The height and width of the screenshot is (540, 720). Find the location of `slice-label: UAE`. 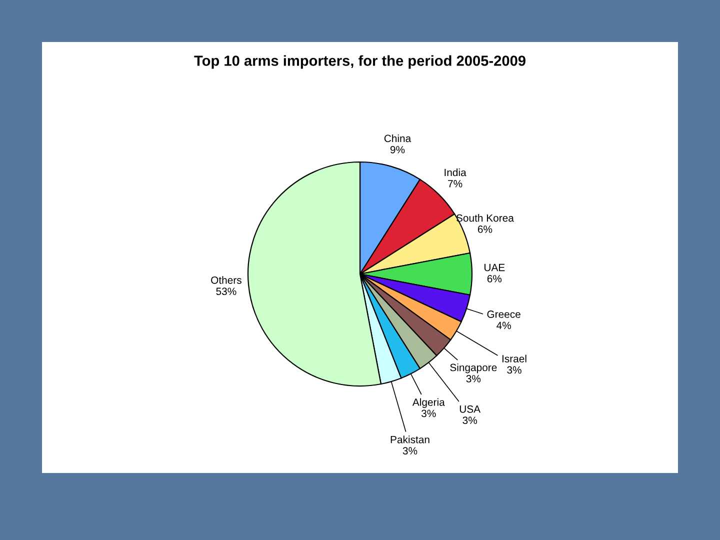

slice-label: UAE is located at coordinates (494, 268).